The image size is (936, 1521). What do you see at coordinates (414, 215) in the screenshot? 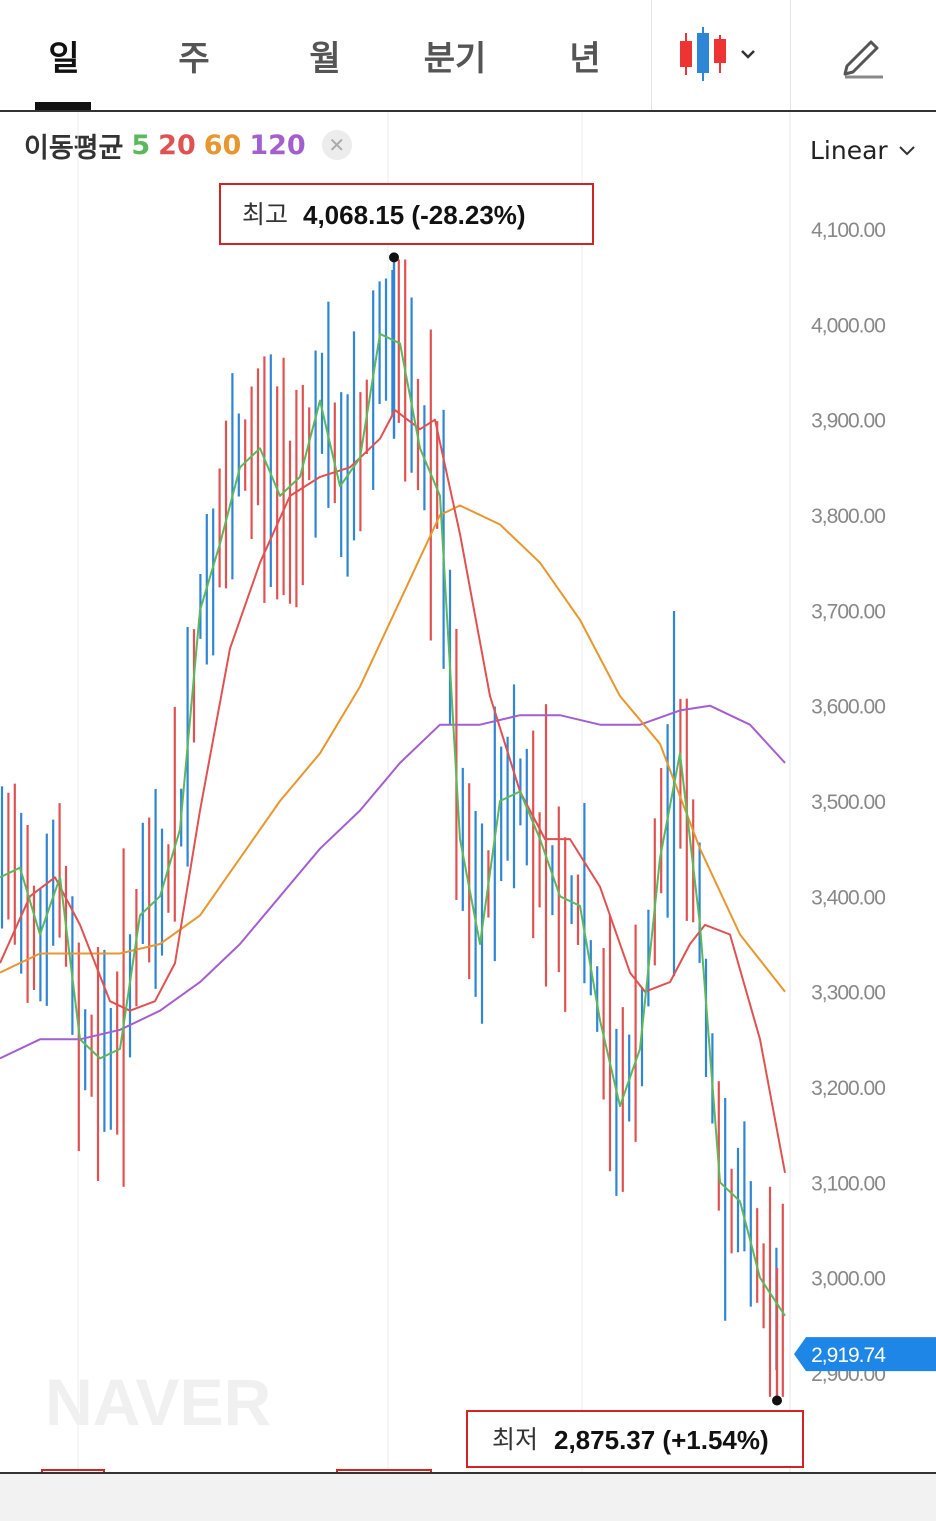
I see `high-value: 4,068.15 (-28.23%)` at bounding box center [414, 215].